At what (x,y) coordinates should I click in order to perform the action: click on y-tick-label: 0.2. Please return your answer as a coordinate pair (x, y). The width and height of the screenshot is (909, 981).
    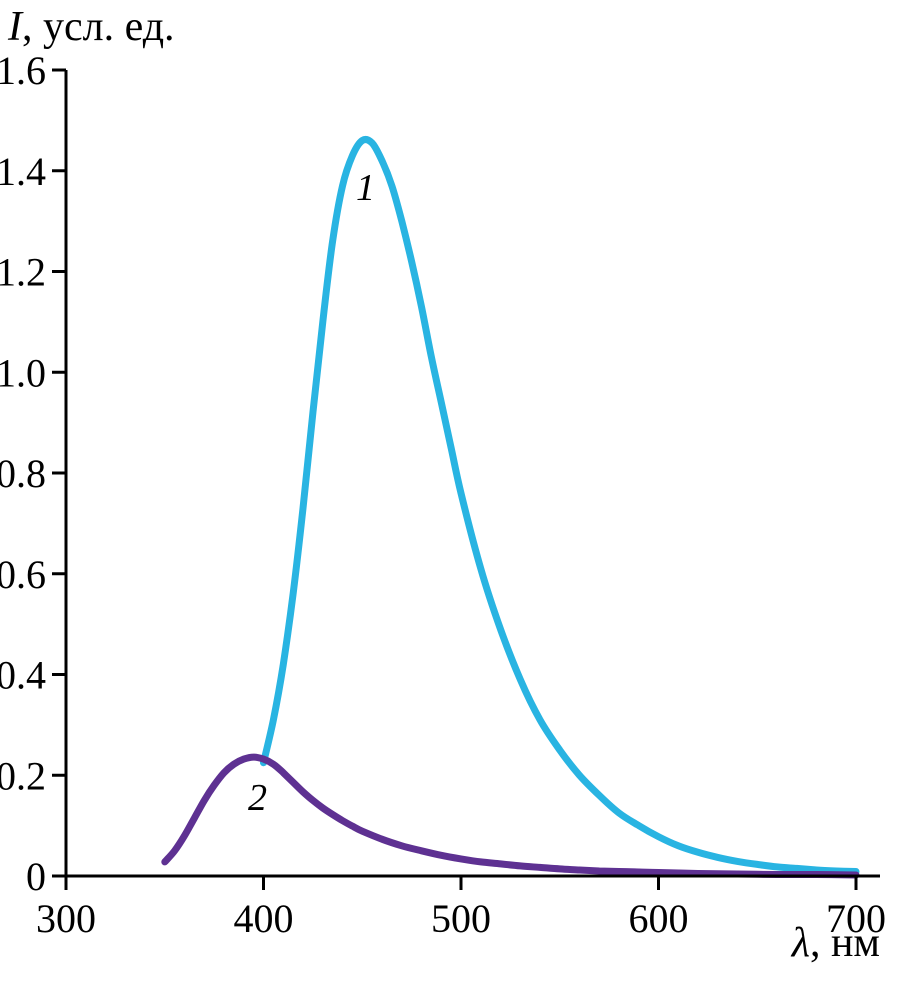
    Looking at the image, I should click on (23, 775).